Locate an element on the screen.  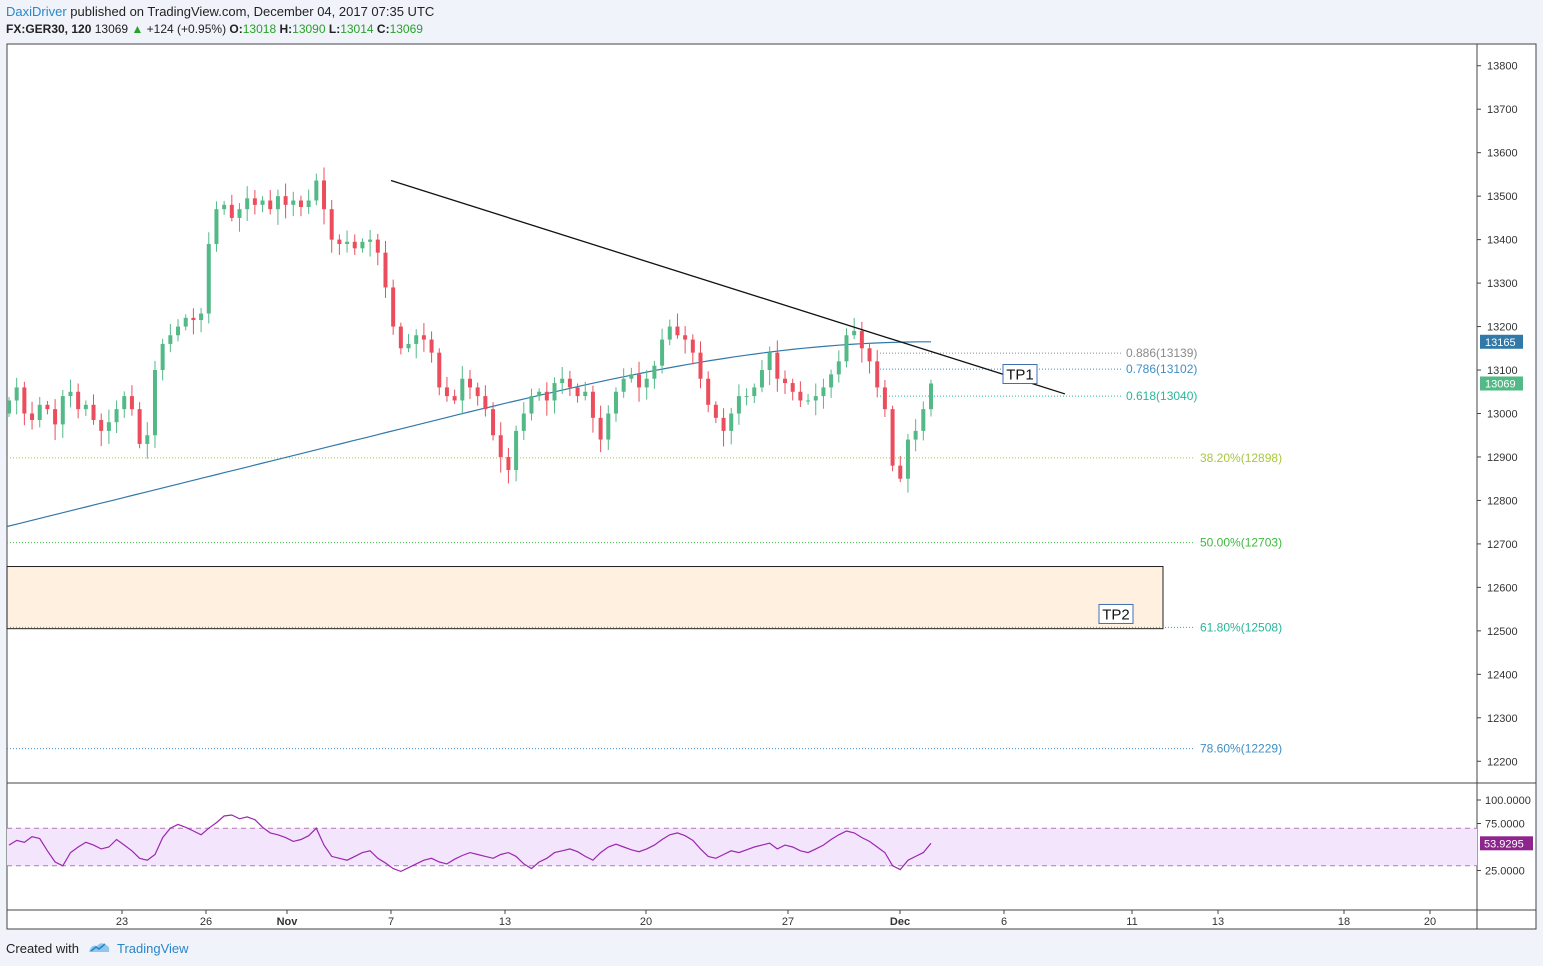
price-badge-label: 13165 is located at coordinates (1500, 343).